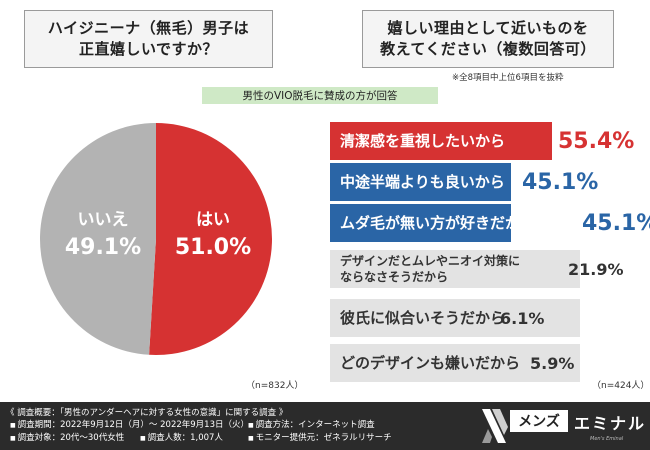 The width and height of the screenshot is (650, 450). Describe the element at coordinates (522, 318) in the screenshot. I see `bar-value-5: 6.1%` at that location.